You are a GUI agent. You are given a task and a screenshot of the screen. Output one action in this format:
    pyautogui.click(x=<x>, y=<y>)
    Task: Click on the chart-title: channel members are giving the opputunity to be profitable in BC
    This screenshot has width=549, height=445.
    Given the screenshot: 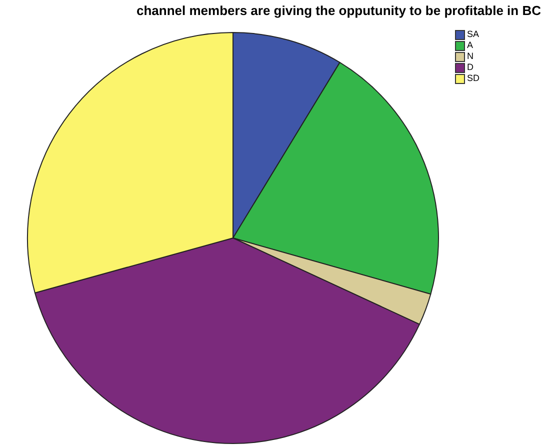 What is the action you would take?
    pyautogui.click(x=339, y=10)
    